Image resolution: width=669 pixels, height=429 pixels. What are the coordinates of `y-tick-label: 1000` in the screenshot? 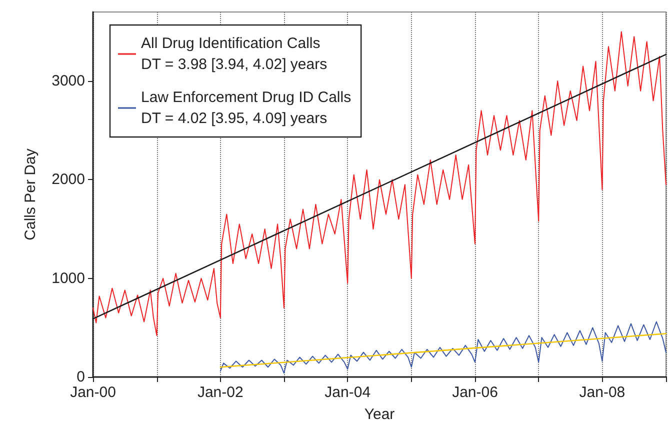 It's located at (68, 278).